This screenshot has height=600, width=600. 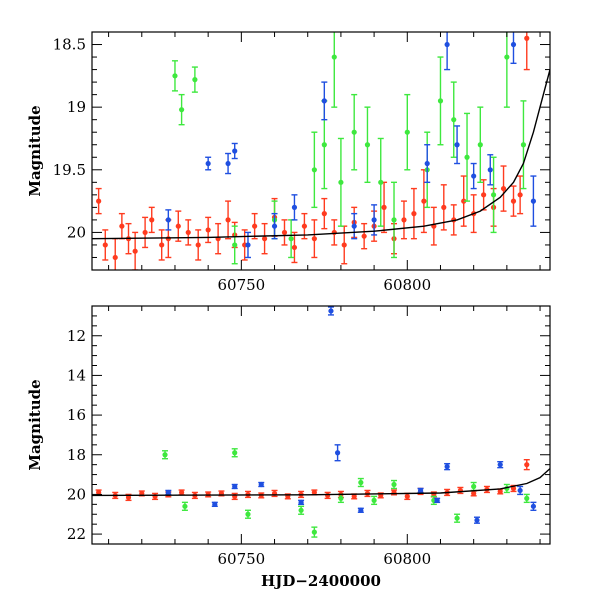 What do you see at coordinates (346, 493) in the screenshot?
I see `bottom-series-green` at bounding box center [346, 493].